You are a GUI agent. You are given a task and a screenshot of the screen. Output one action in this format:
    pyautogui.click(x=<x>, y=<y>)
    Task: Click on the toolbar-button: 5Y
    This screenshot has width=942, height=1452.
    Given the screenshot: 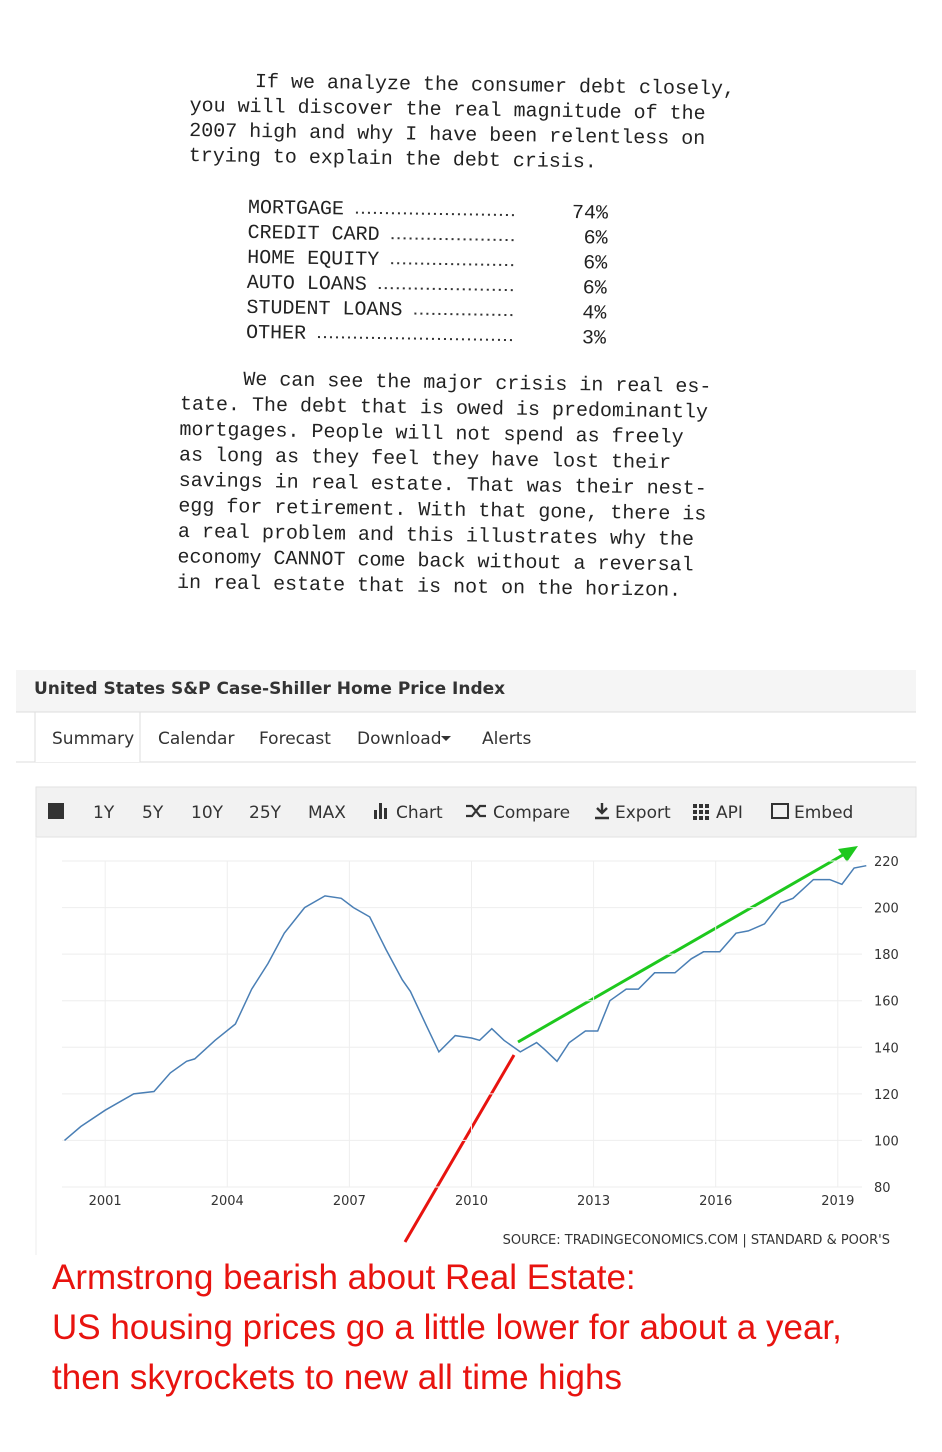 What is the action you would take?
    pyautogui.click(x=153, y=813)
    